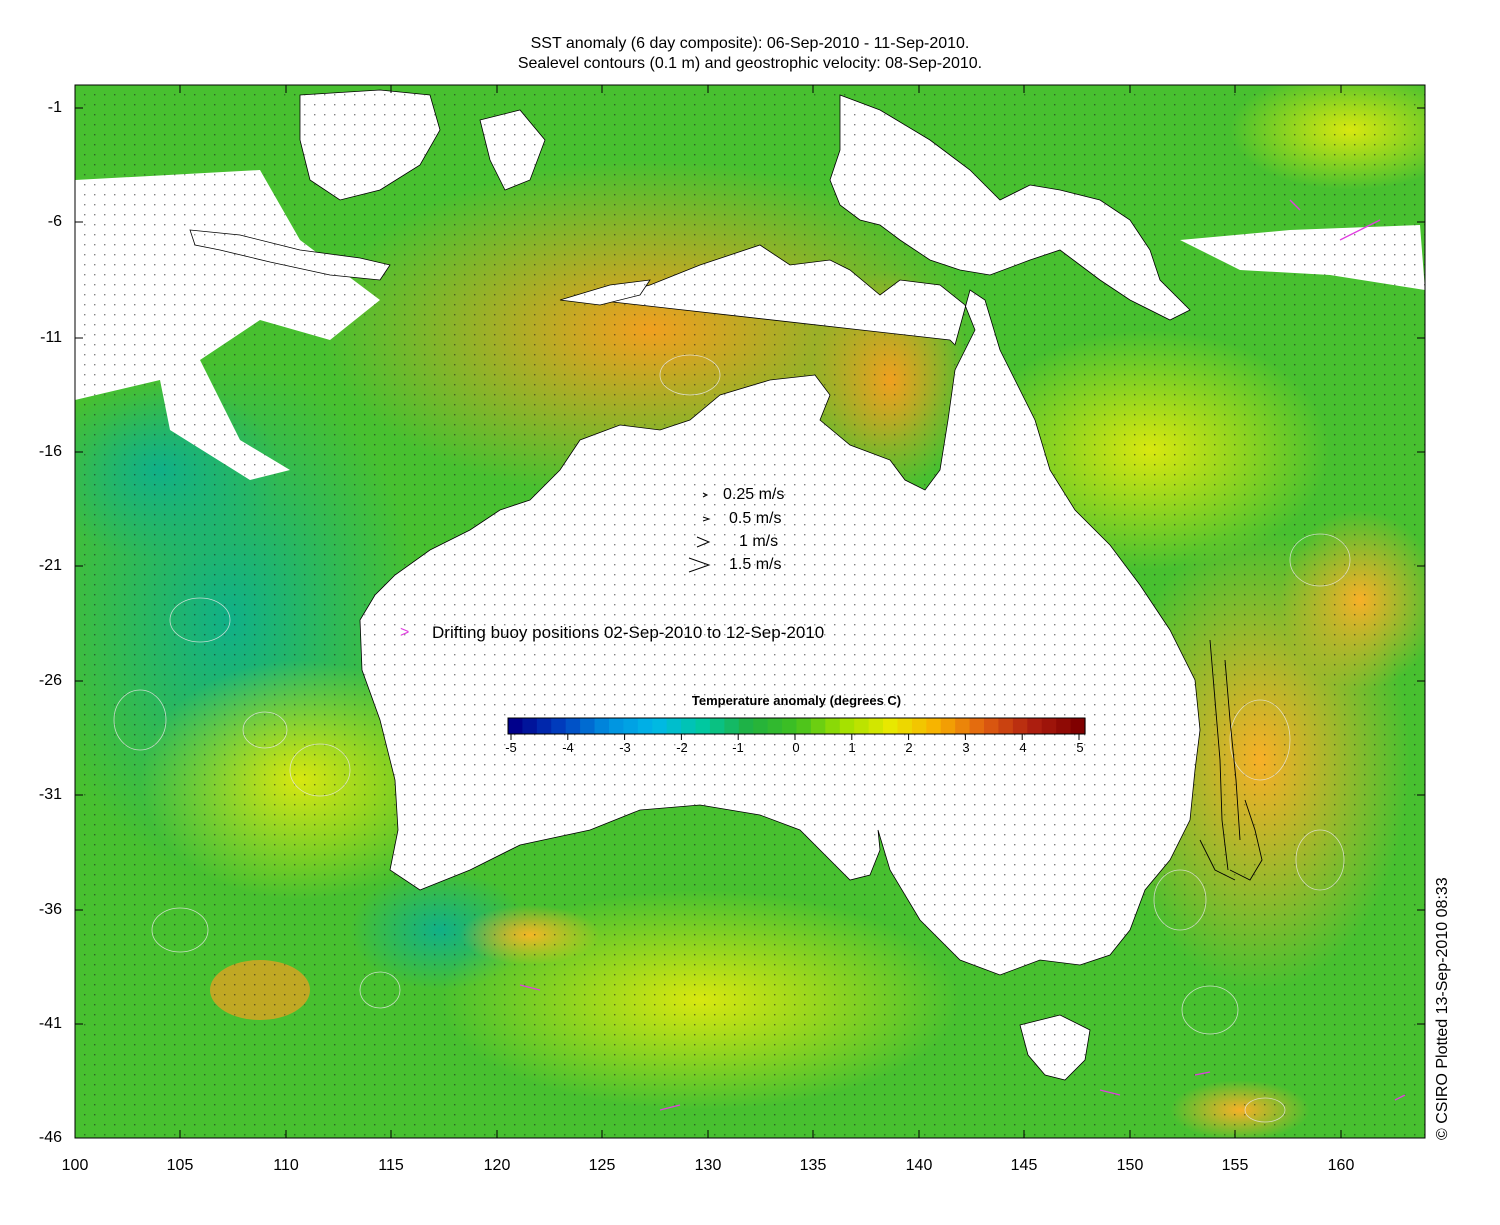  I want to click on x-tick-label: 145, so click(1024, 1165).